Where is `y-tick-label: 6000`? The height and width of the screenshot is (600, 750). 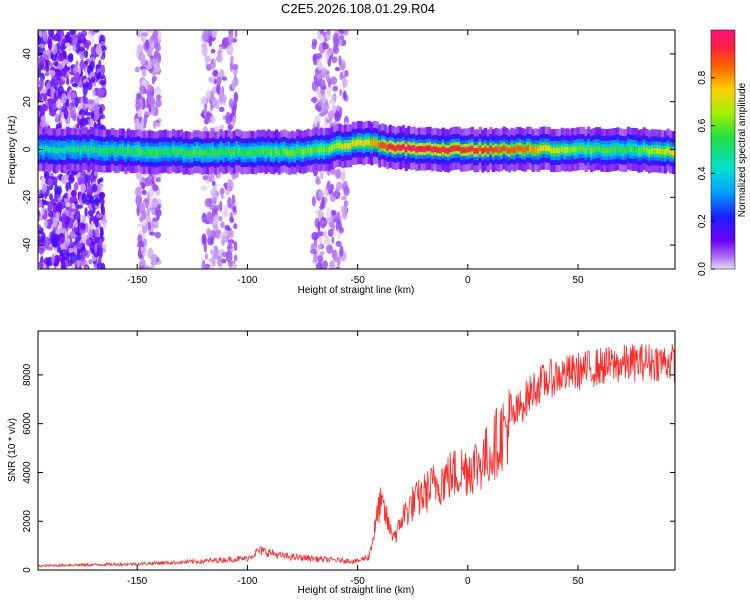 y-tick-label: 6000 is located at coordinates (27, 423).